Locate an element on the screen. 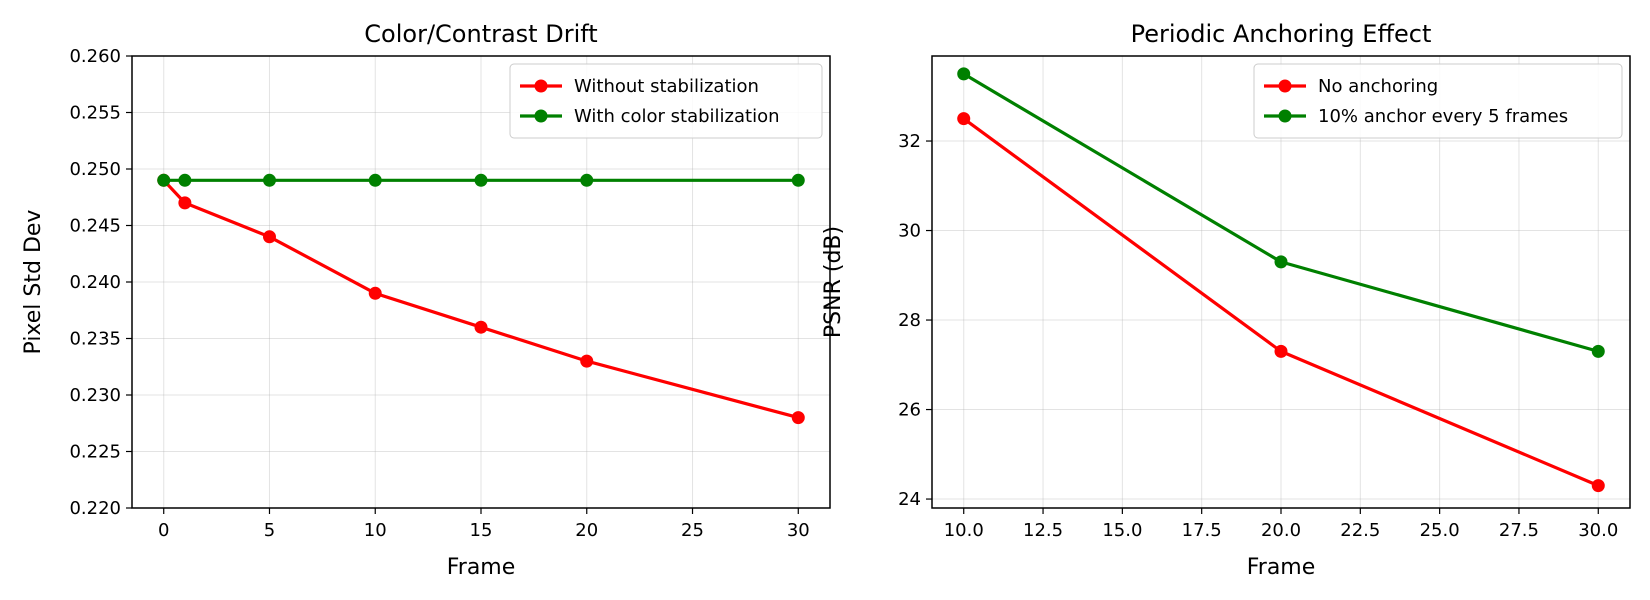 This screenshot has height=600, width=1650. chart-2-y-tick-label: 24 is located at coordinates (909, 499).